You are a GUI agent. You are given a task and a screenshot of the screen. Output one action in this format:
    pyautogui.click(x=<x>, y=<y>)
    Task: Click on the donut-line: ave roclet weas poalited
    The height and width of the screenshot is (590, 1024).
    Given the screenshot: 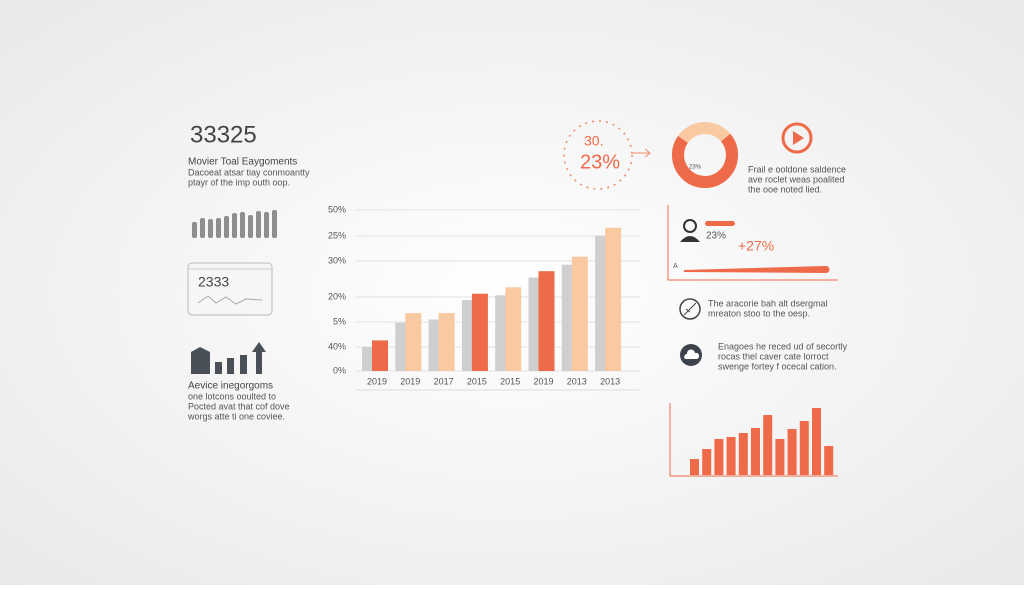 What is the action you would take?
    pyautogui.click(x=796, y=179)
    